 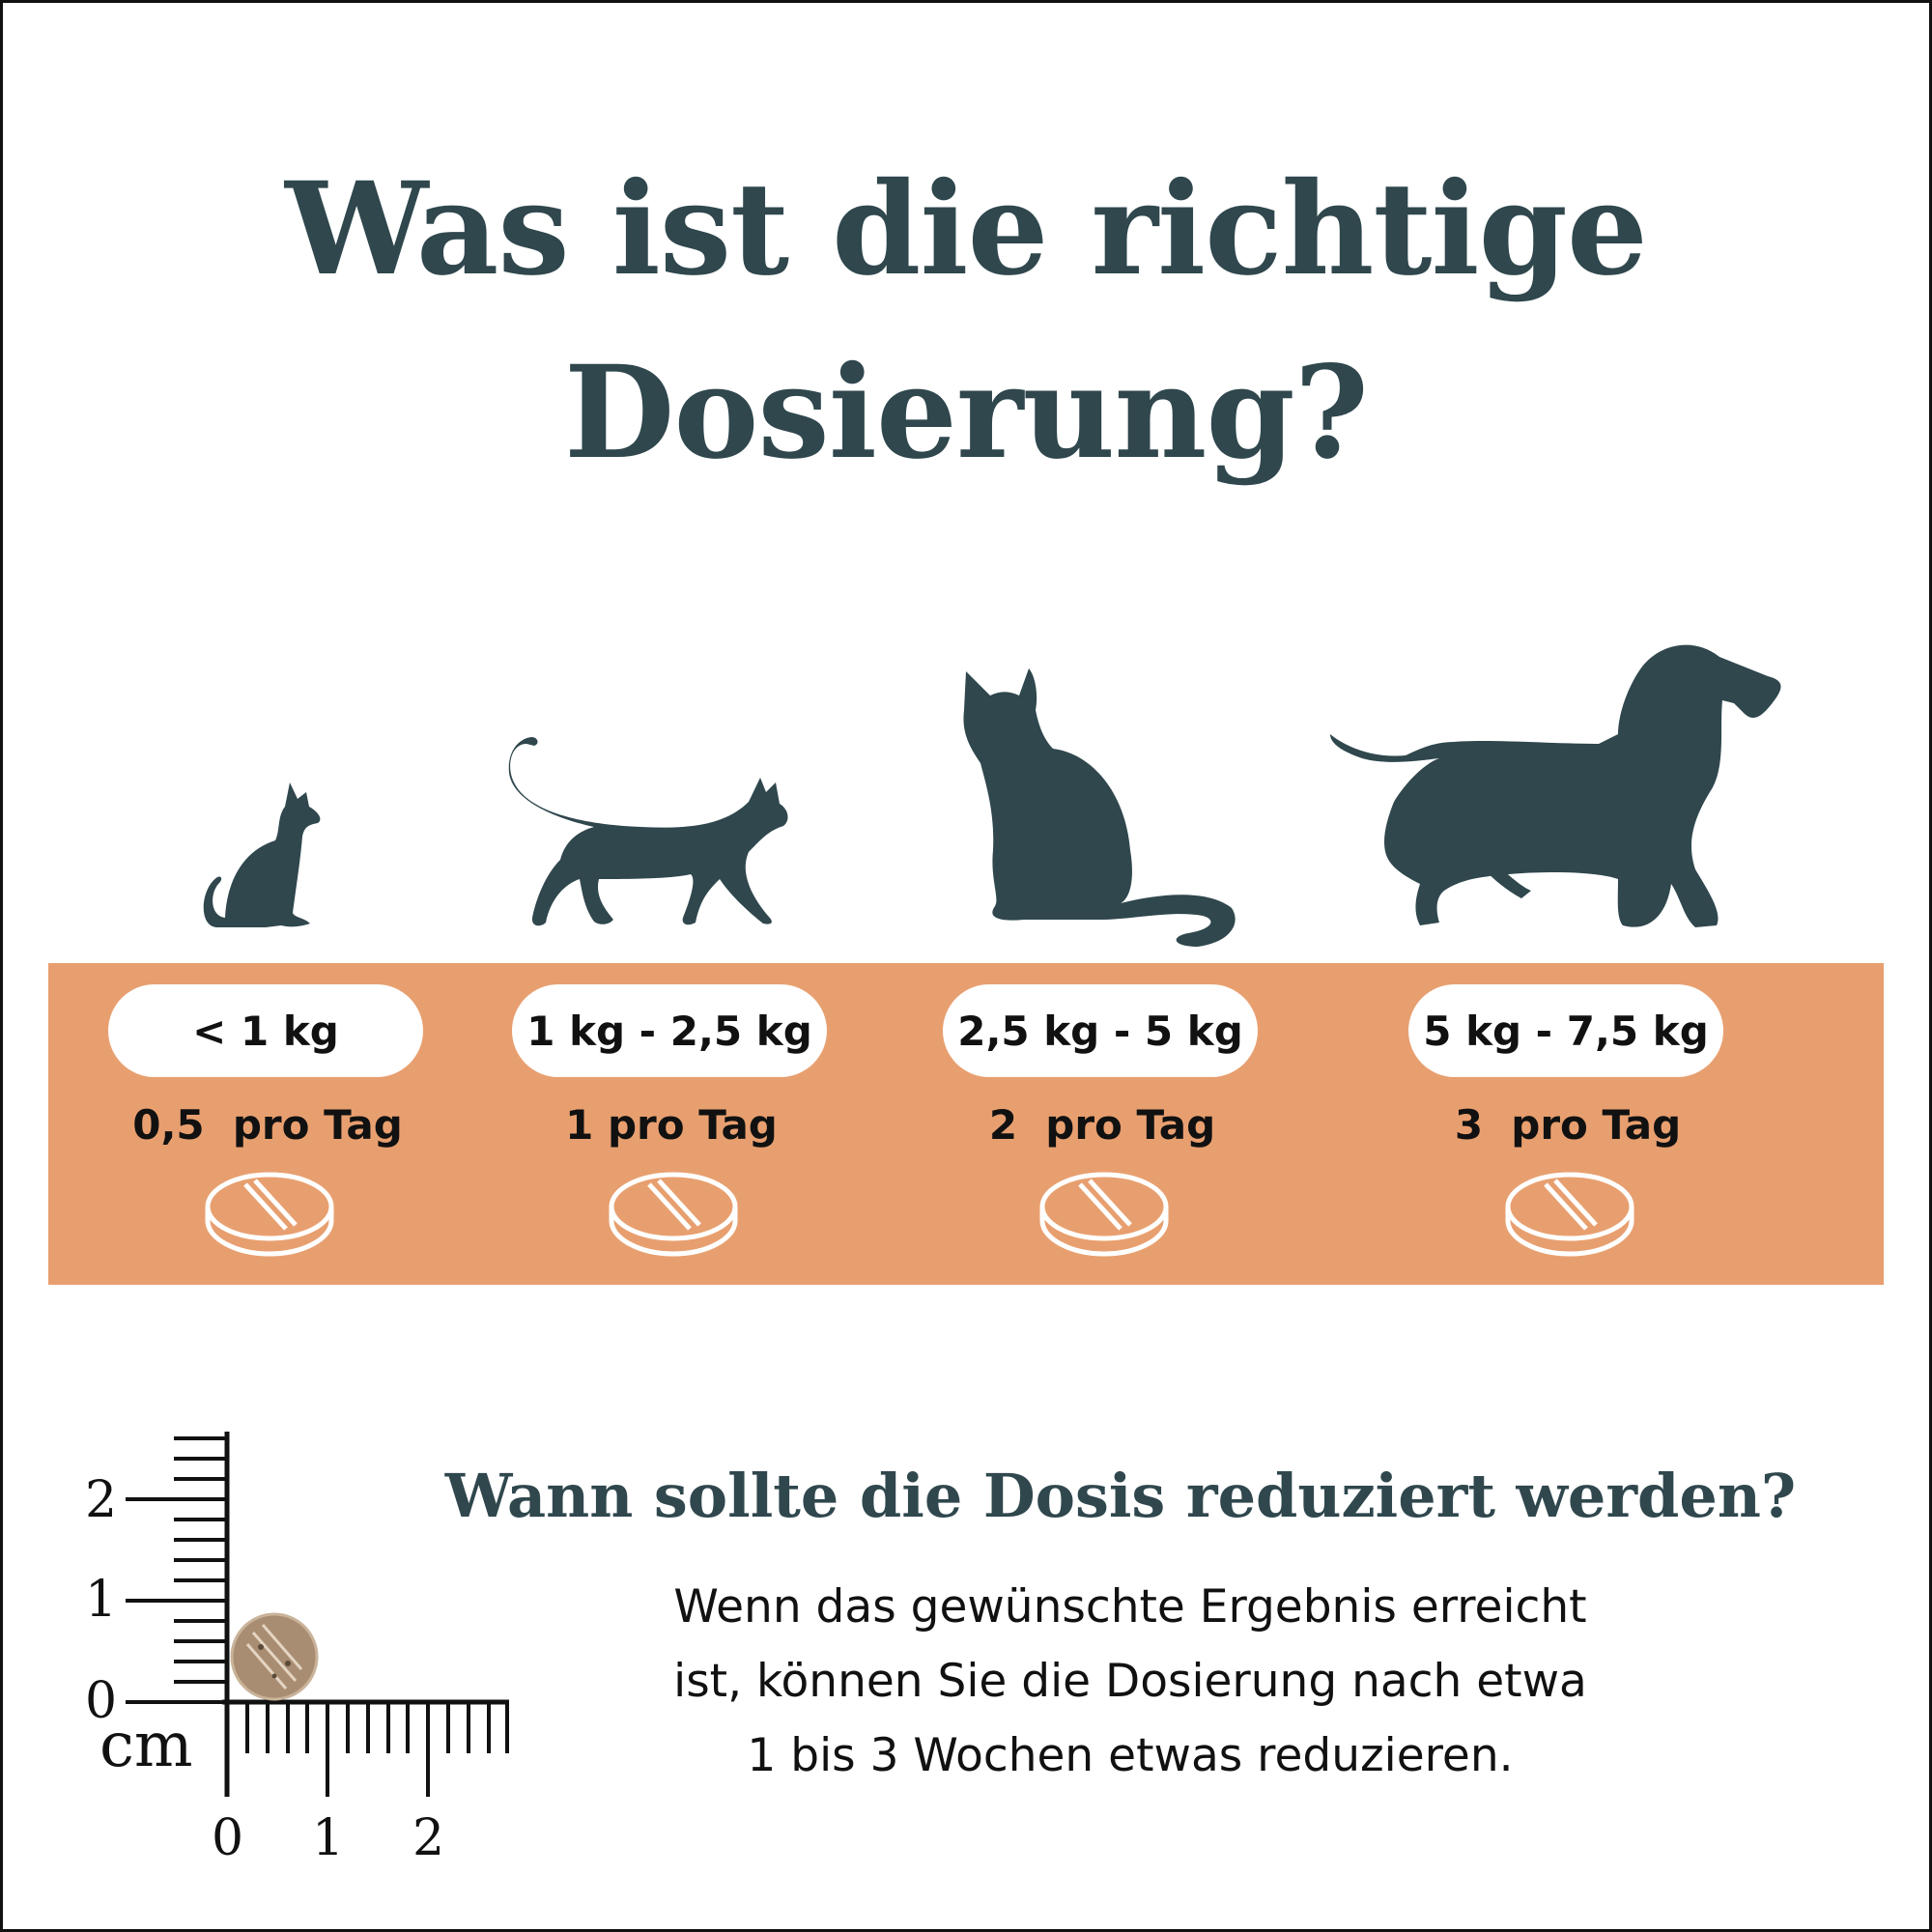 I want to click on dosage-column: 5 kg - 7,5 kg 3 pro Tag, so click(x=1567, y=1124).